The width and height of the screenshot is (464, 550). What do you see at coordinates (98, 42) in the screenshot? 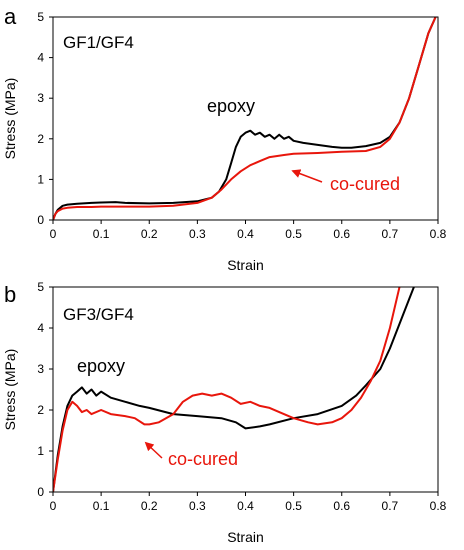
I see `panel-box-label: GF1/GF4` at bounding box center [98, 42].